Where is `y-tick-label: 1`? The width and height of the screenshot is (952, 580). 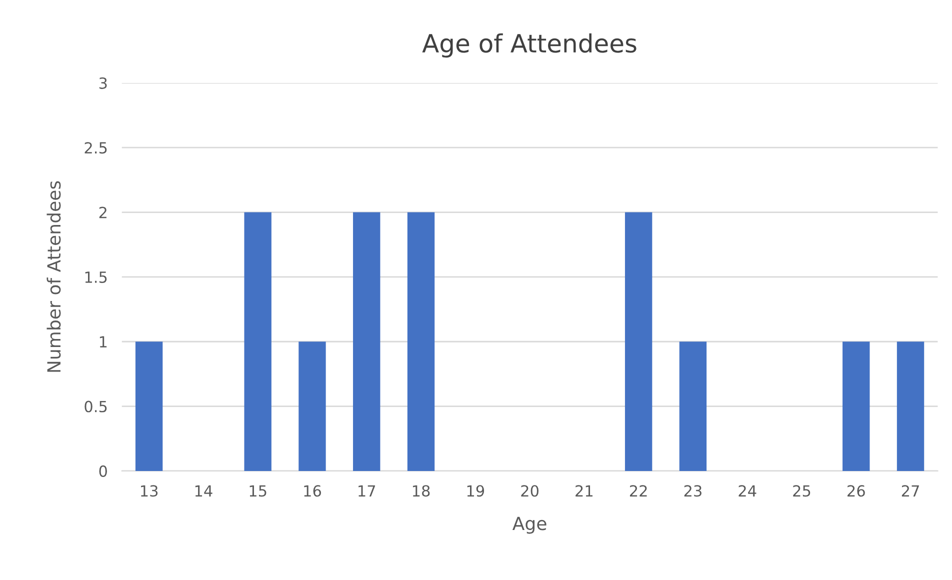
y-tick-label: 1 is located at coordinates (103, 342).